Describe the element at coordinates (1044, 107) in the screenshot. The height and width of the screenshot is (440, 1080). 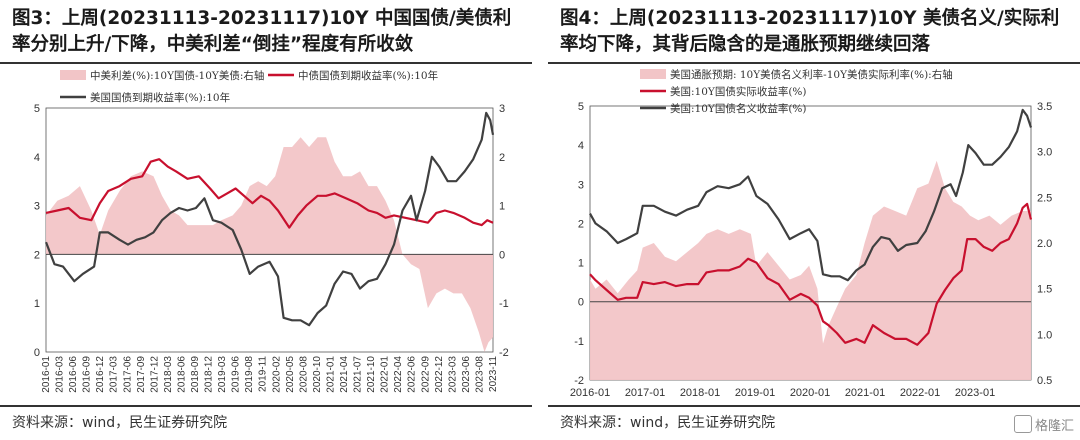
I see `right-y-tick-label: 3.5` at that location.